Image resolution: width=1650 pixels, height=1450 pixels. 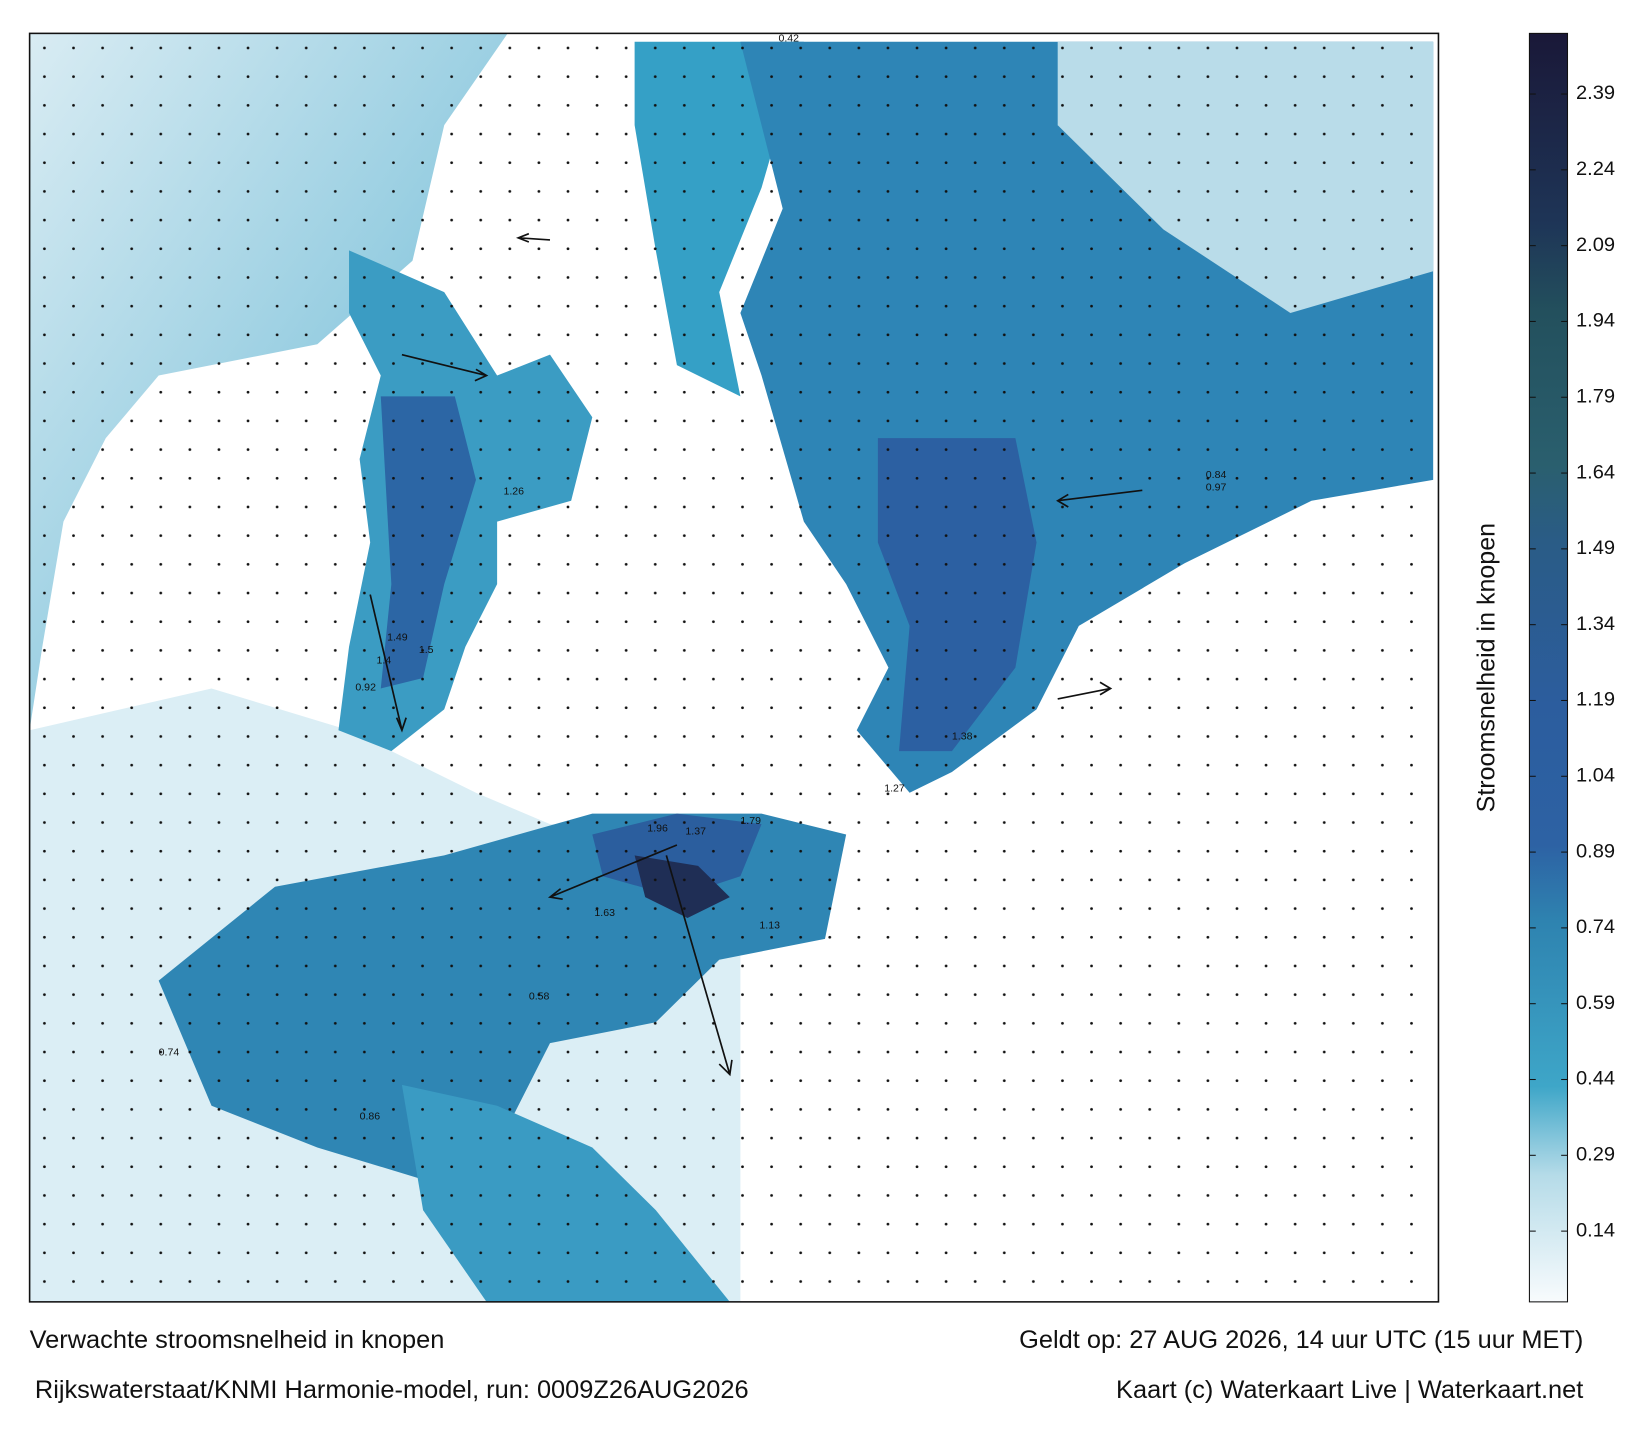 I want to click on speed-label: 1.79, so click(x=750, y=821).